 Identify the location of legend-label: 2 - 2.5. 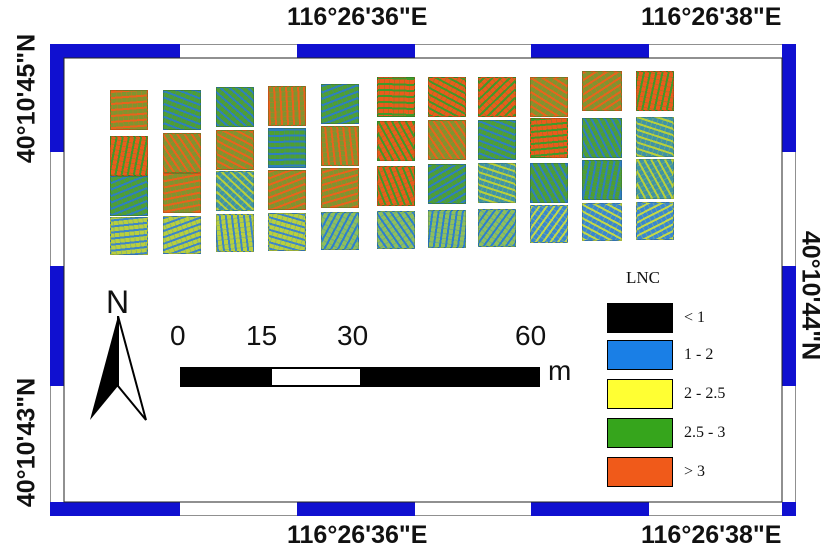
(705, 393).